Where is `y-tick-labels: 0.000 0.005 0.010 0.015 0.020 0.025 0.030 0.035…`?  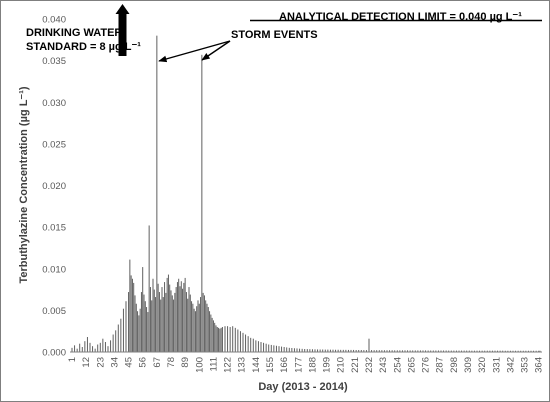
y-tick-labels: 0.000 0.005 0.010 0.015 0.020 0.025 0.030 0.035… is located at coordinates (54, 187).